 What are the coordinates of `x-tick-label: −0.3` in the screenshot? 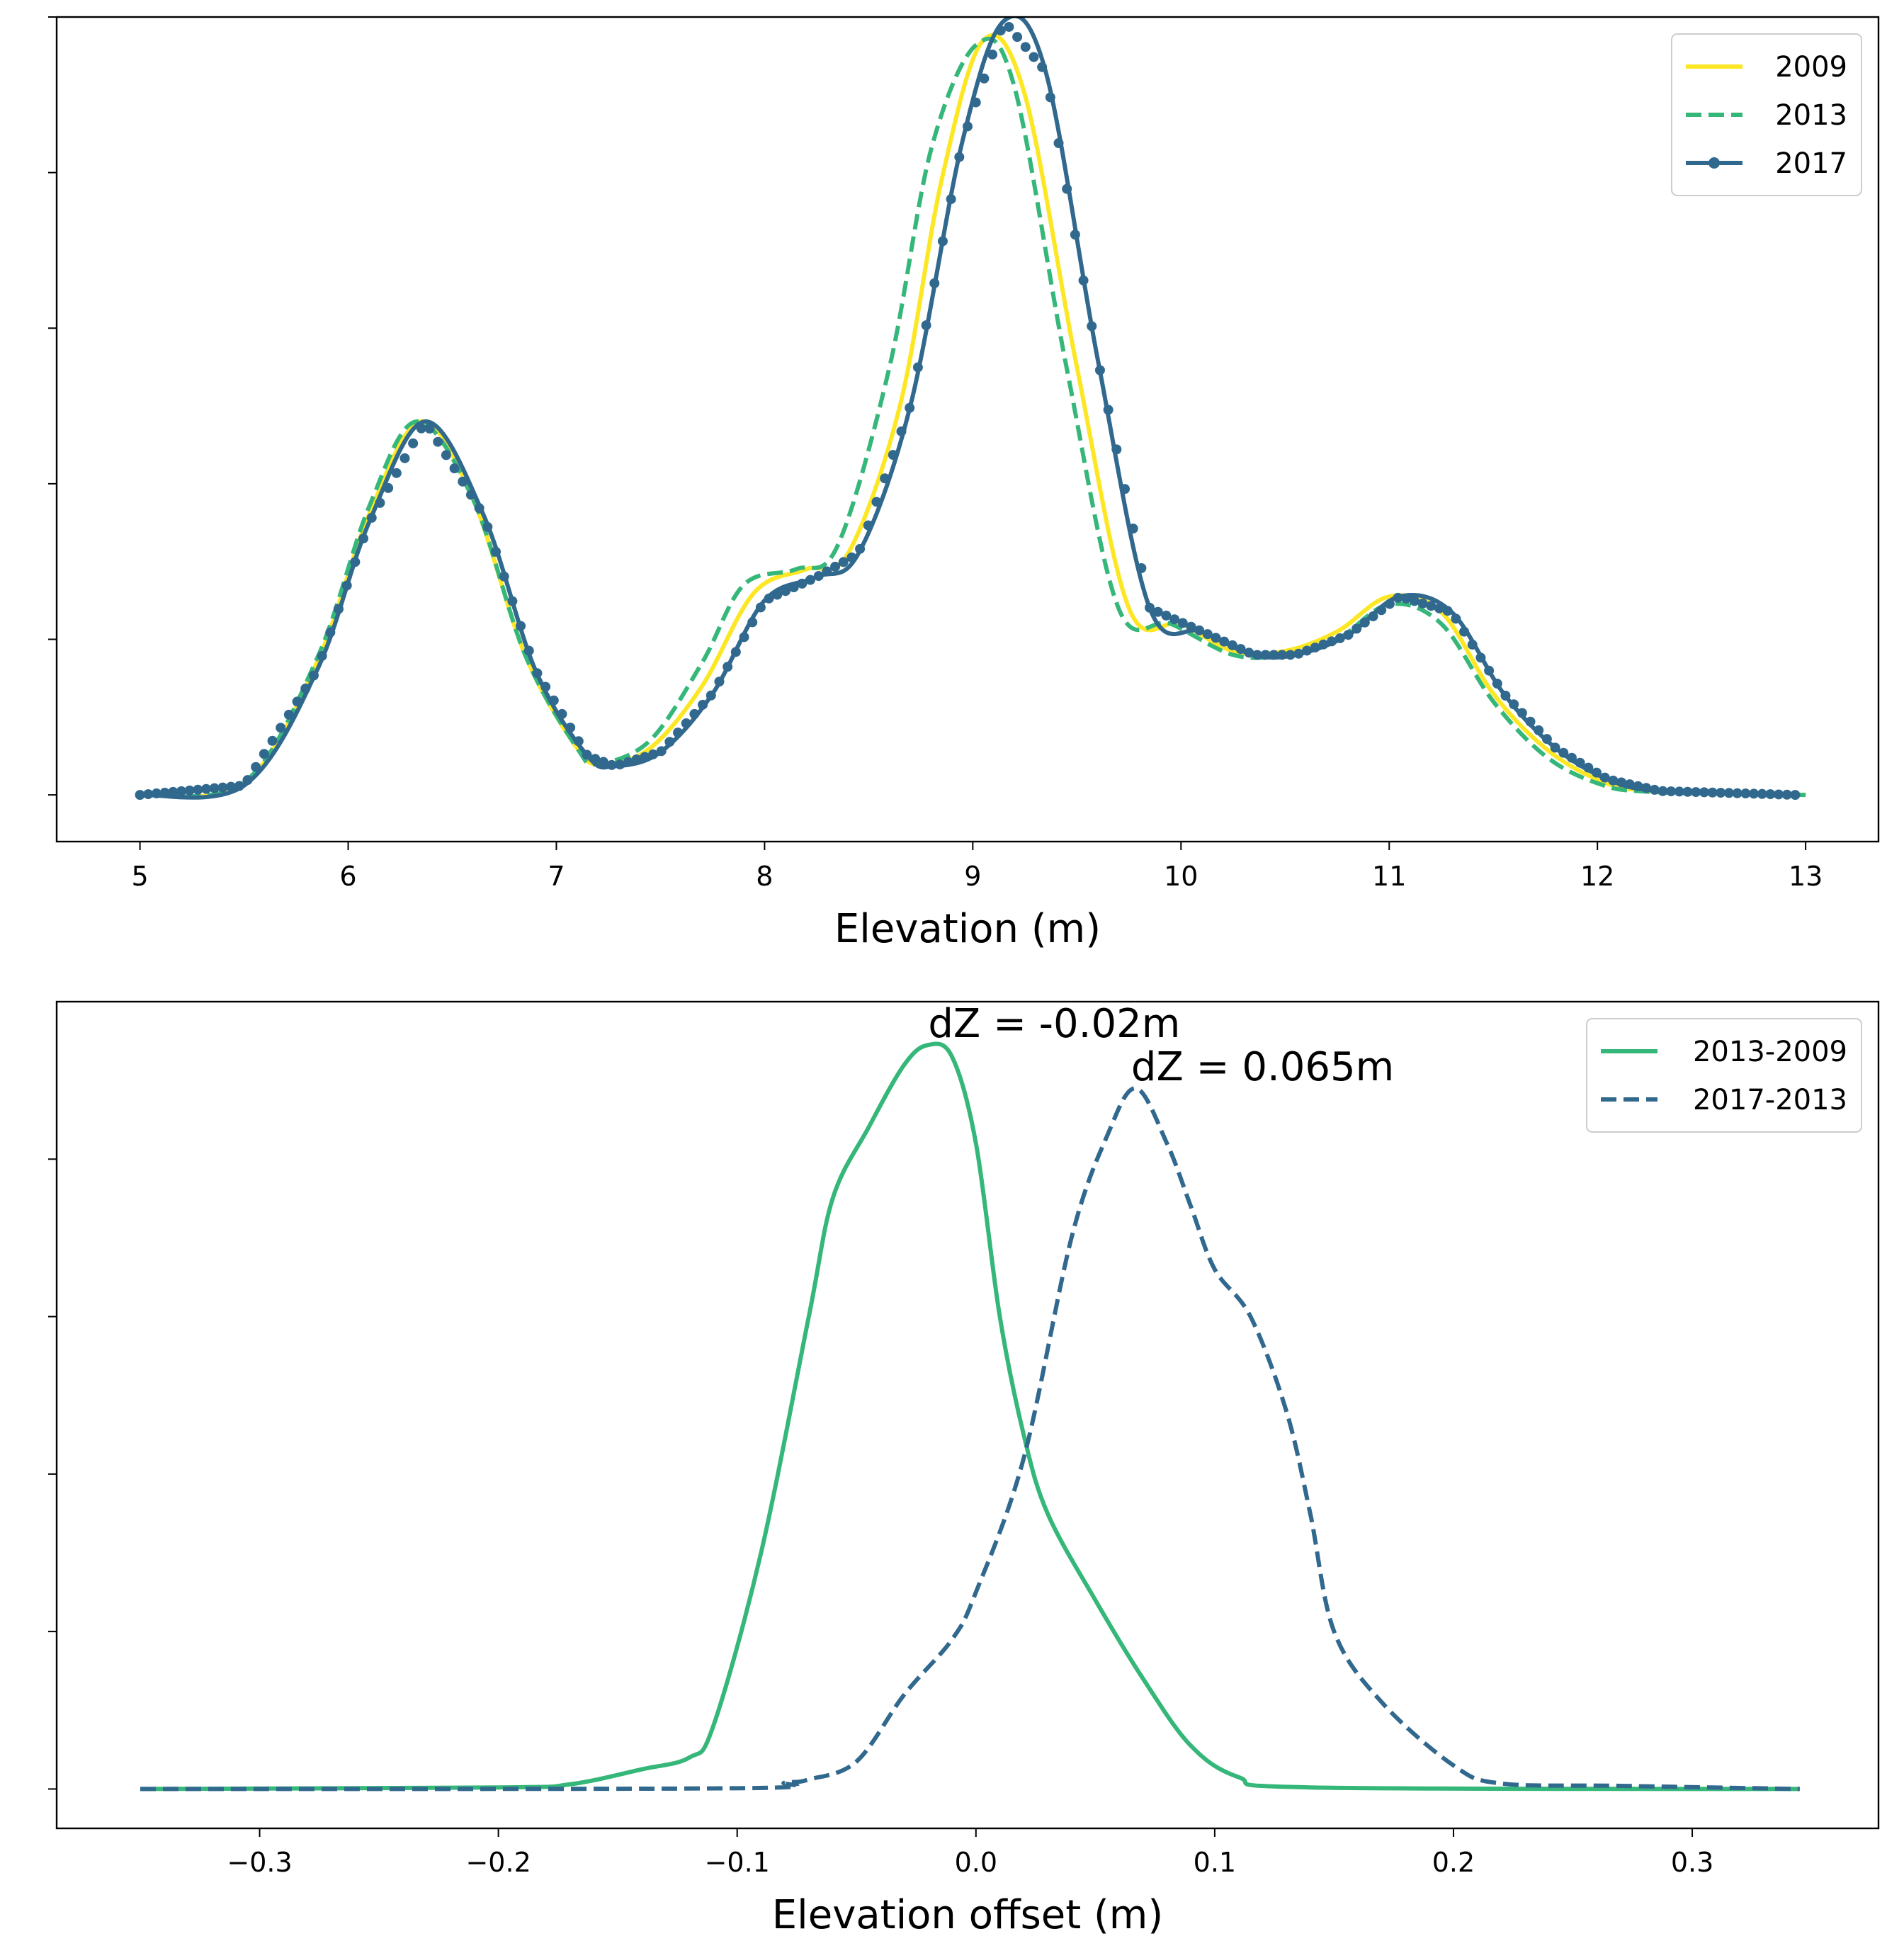 It's located at (259, 1862).